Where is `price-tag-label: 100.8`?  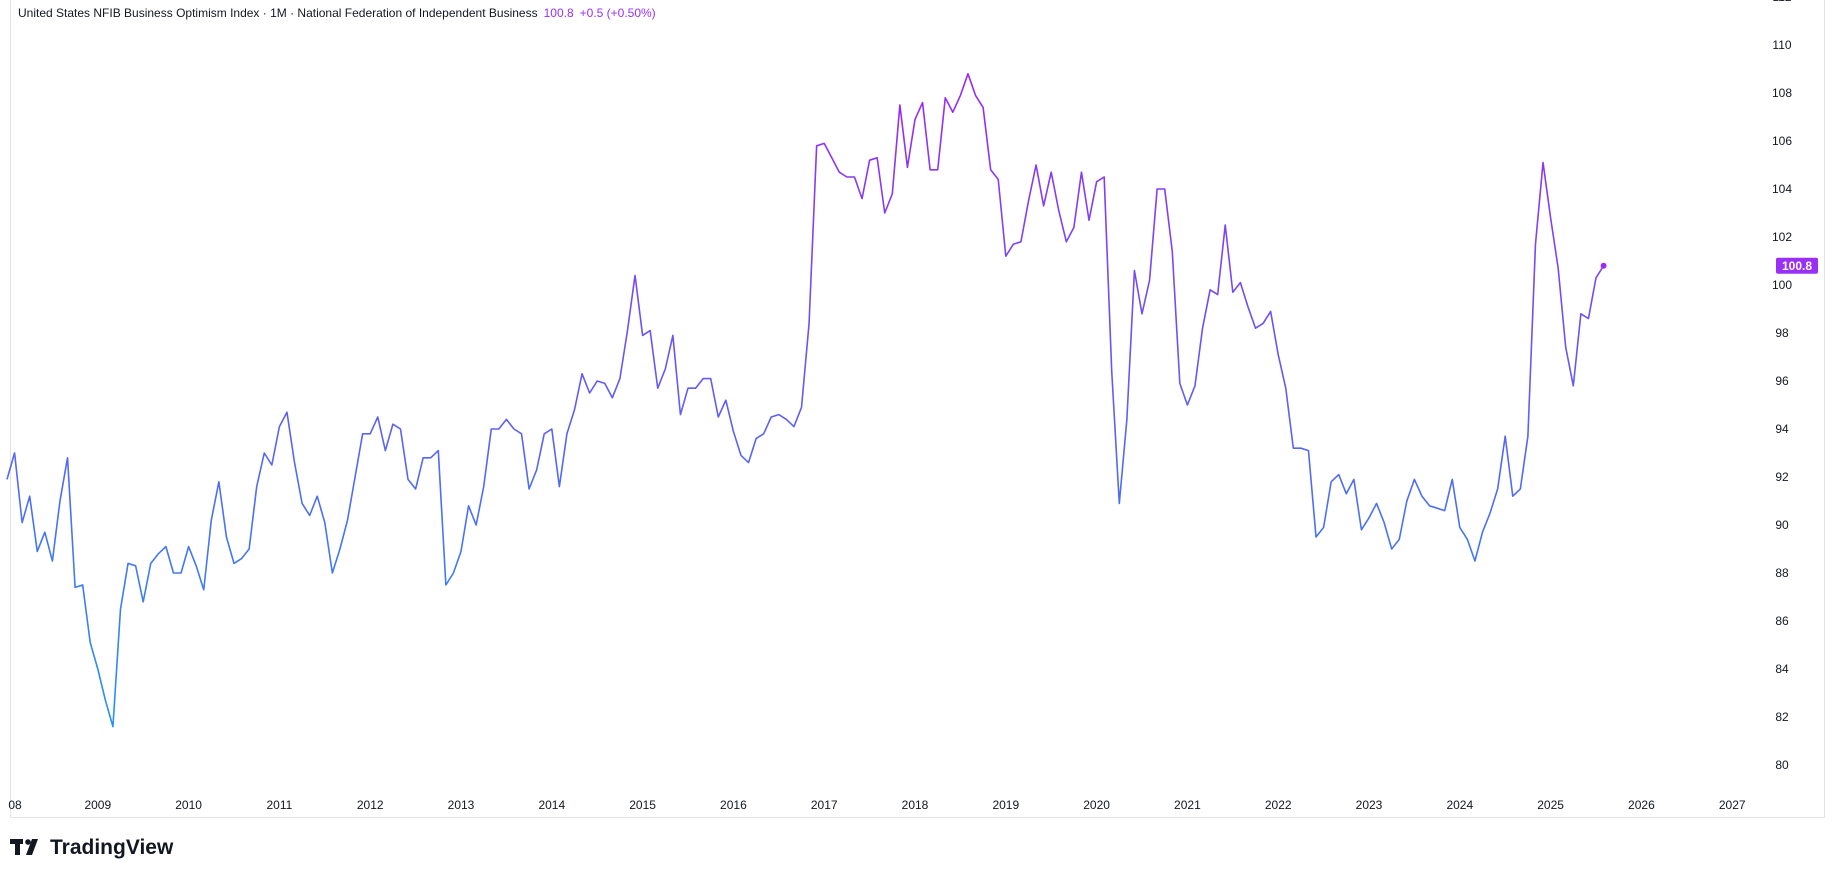 price-tag-label: 100.8 is located at coordinates (1797, 266).